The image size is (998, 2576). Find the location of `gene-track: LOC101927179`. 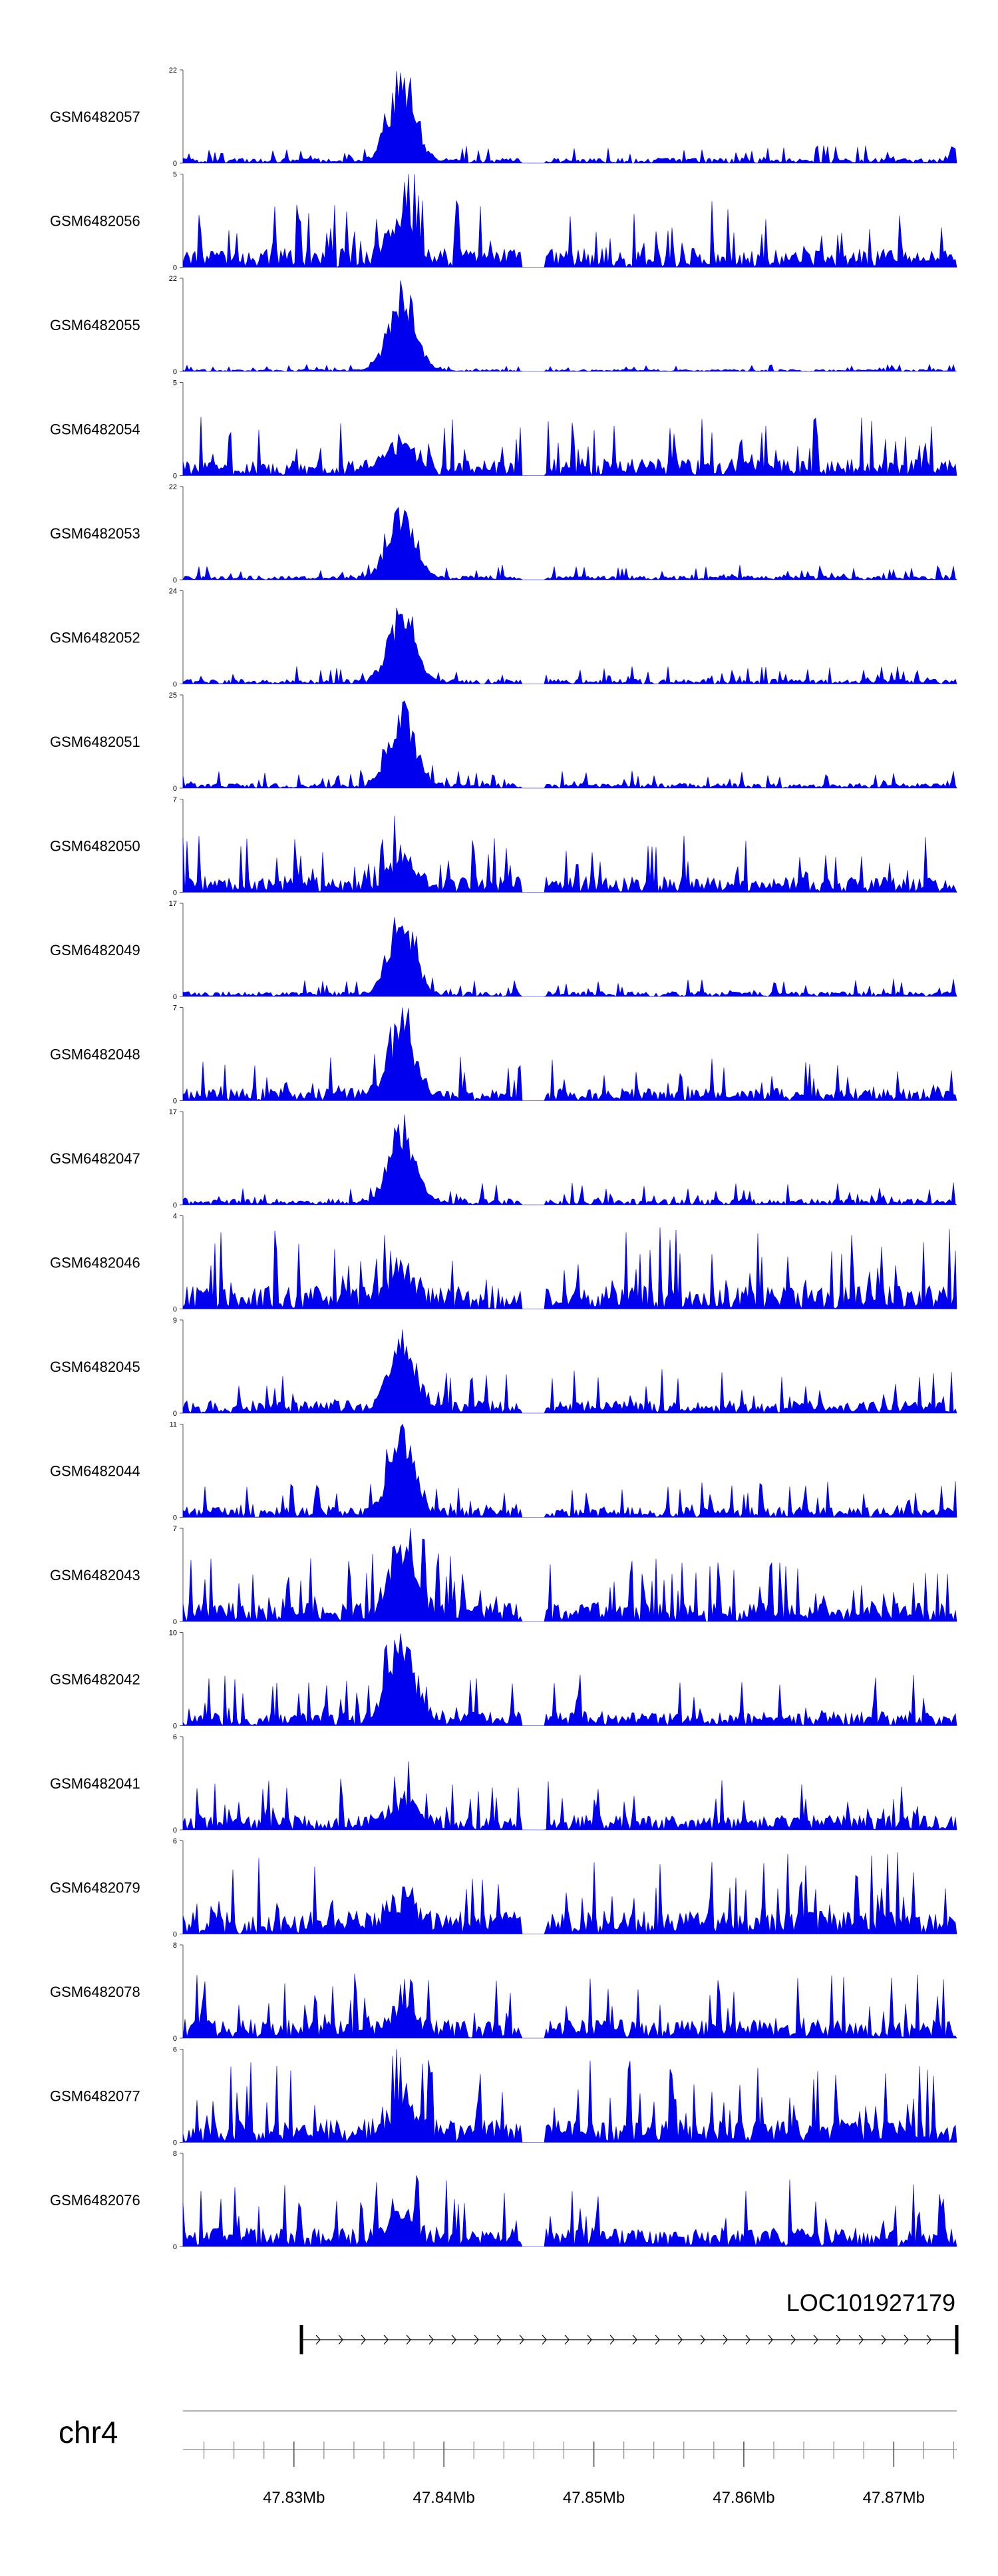

gene-track: LOC101927179 is located at coordinates (629, 2321).